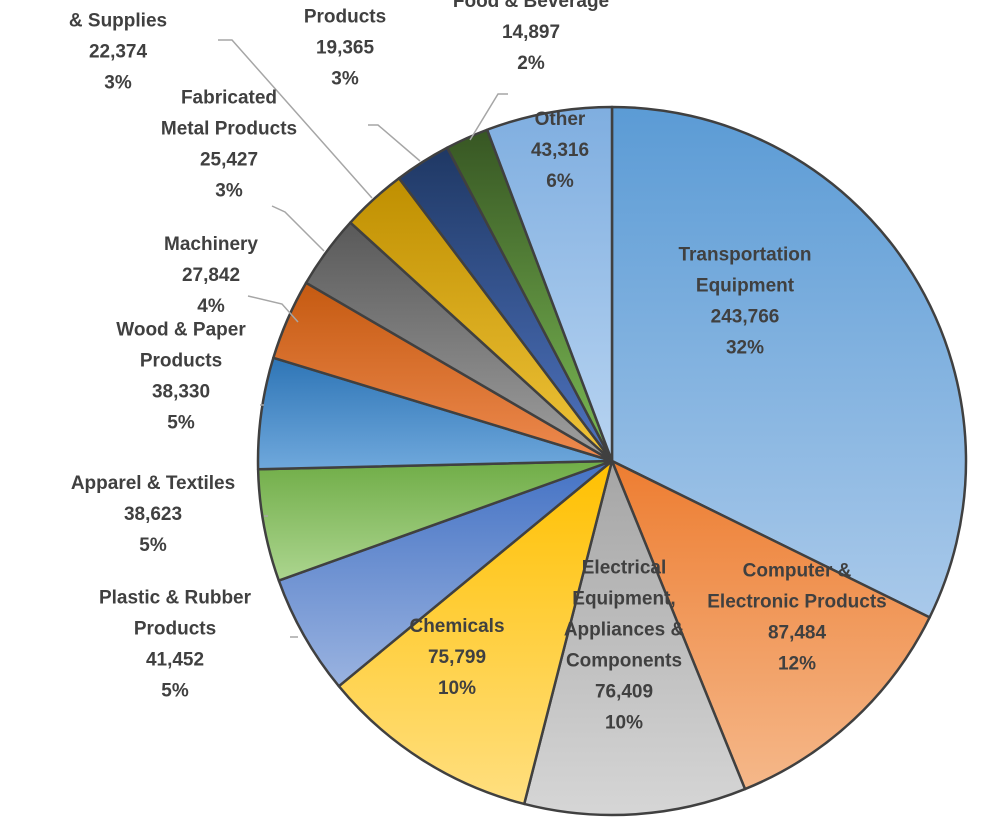 The image size is (984, 832). I want to click on slice-name-line: Fabricated, so click(229, 98).